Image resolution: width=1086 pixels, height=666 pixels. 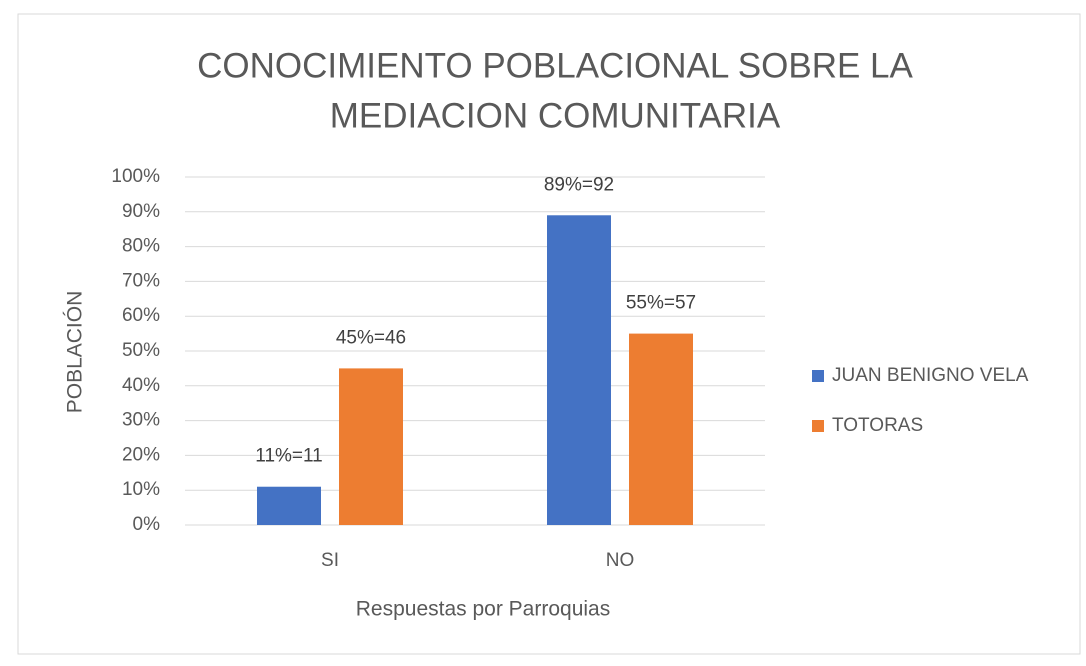 What do you see at coordinates (483, 609) in the screenshot?
I see `x-axis-label: Respuestas por Parroquias` at bounding box center [483, 609].